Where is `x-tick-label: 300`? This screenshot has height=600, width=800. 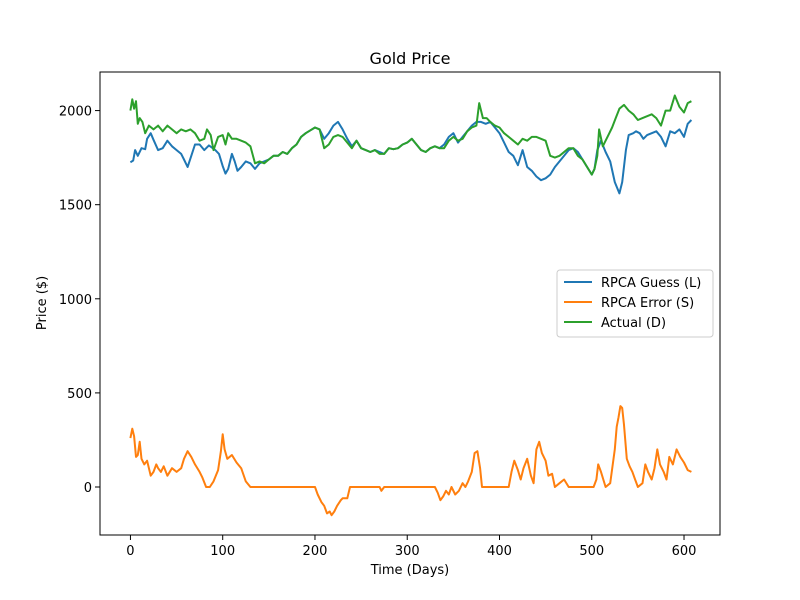 x-tick-label: 300 is located at coordinates (407, 551).